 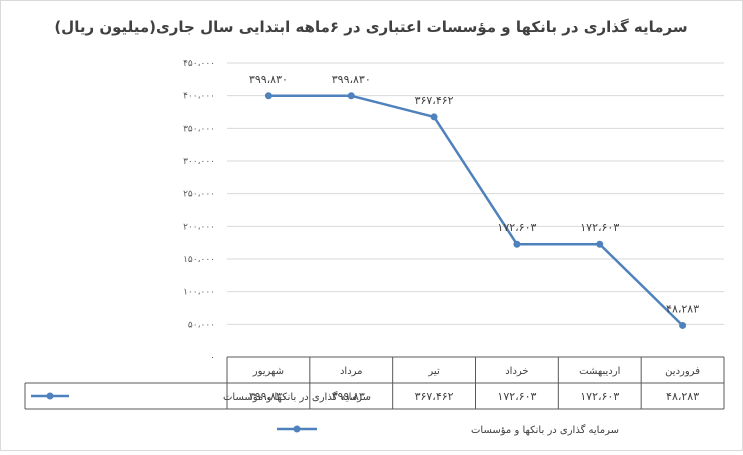 What do you see at coordinates (199, 227) in the screenshot?
I see `y-tick-label: ۲۰۰،۰۰۰` at bounding box center [199, 227].